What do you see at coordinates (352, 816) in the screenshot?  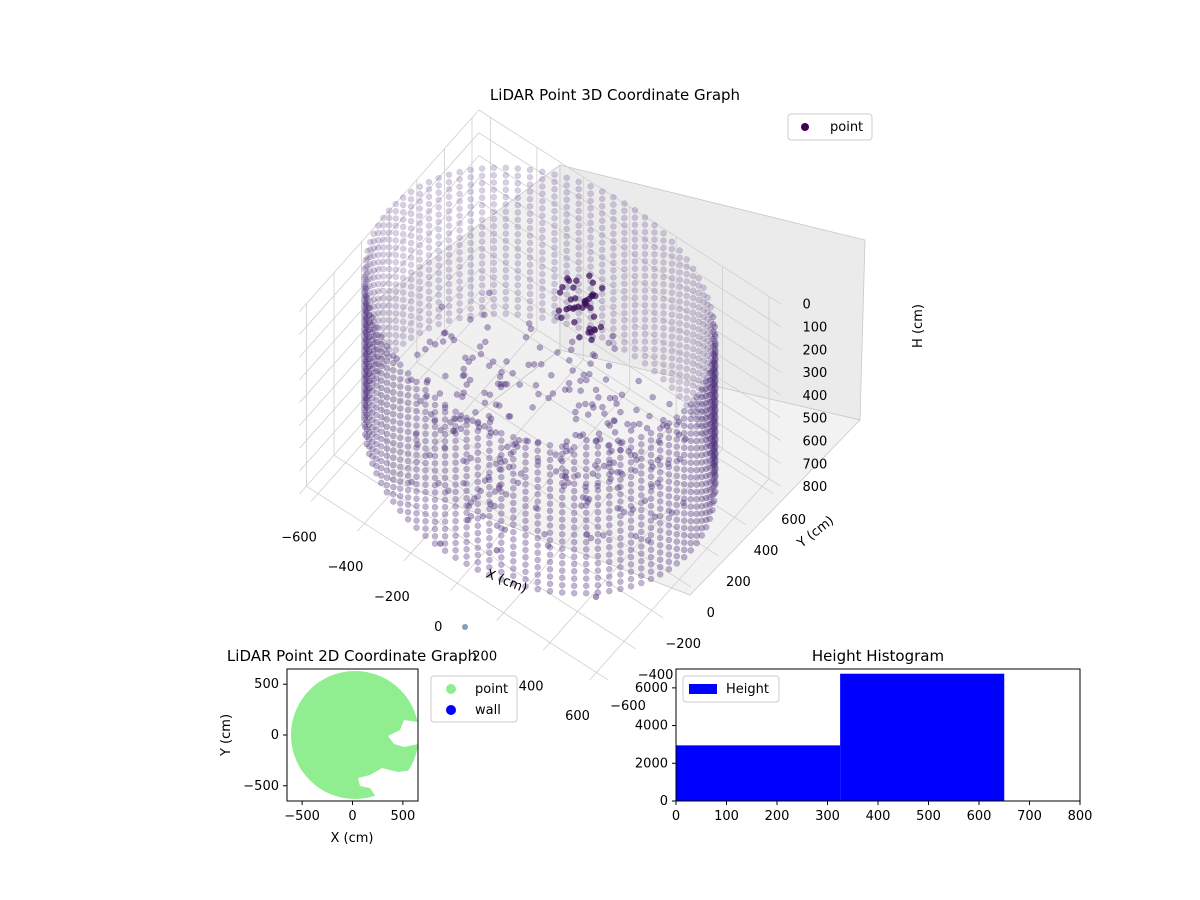 I see `plot2d-x-tick: 0` at bounding box center [352, 816].